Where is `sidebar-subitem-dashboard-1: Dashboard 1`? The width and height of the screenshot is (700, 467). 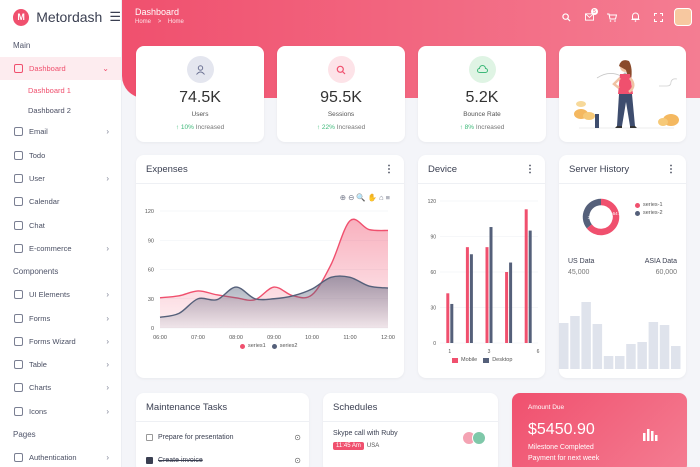 sidebar-subitem-dashboard-1: Dashboard 1 is located at coordinates (49, 90).